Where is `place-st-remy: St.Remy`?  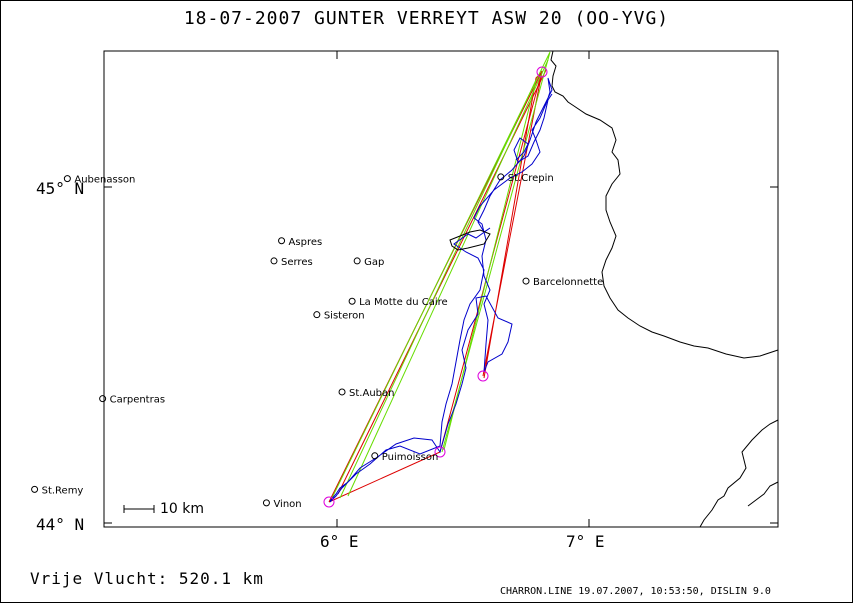 place-st-remy: St.Remy is located at coordinates (57, 490).